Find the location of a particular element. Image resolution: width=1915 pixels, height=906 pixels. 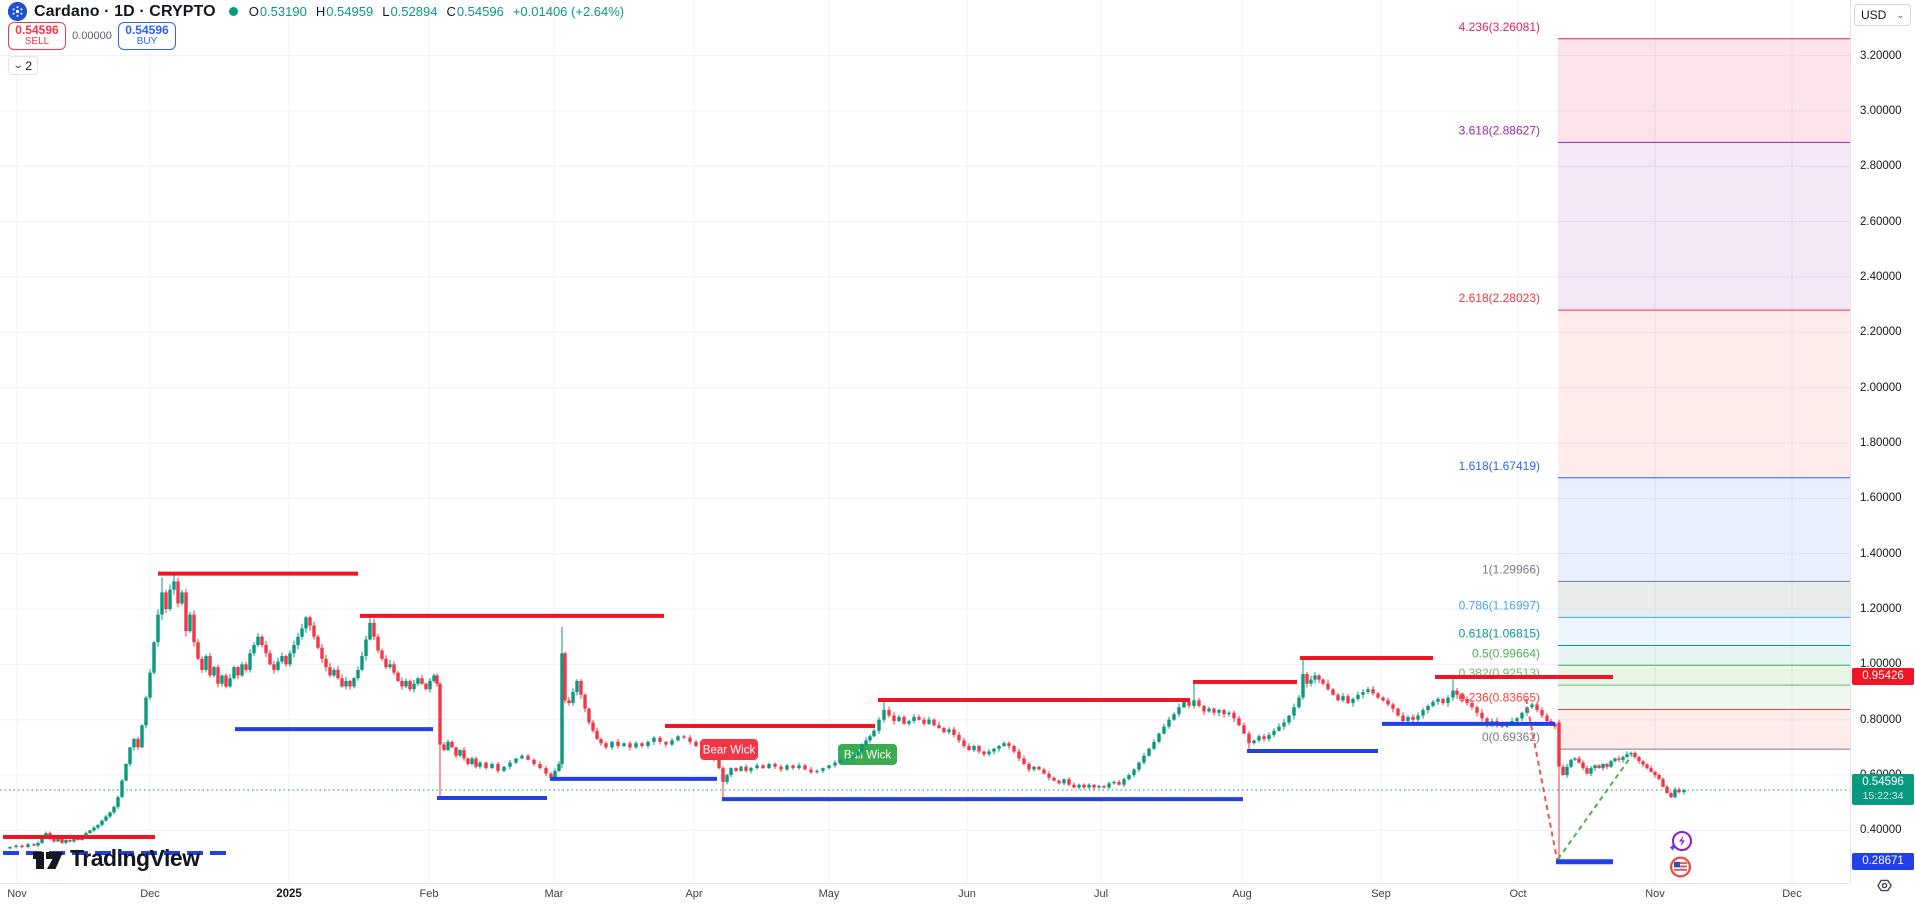

price-axis-label: 2.80000 is located at coordinates (1881, 166).